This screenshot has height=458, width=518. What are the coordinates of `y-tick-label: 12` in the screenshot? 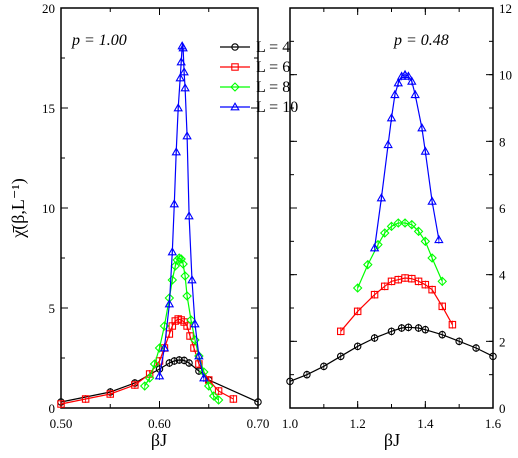 It's located at (505, 8).